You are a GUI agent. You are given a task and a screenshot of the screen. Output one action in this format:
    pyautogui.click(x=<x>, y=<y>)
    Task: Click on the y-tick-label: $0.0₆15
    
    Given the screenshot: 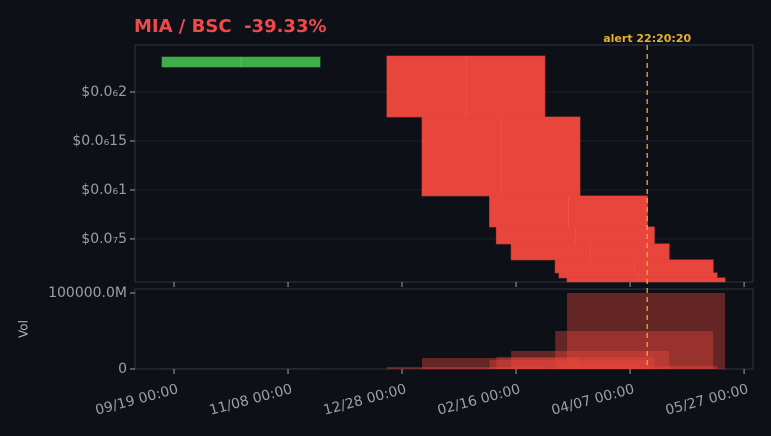 What is the action you would take?
    pyautogui.click(x=99, y=141)
    